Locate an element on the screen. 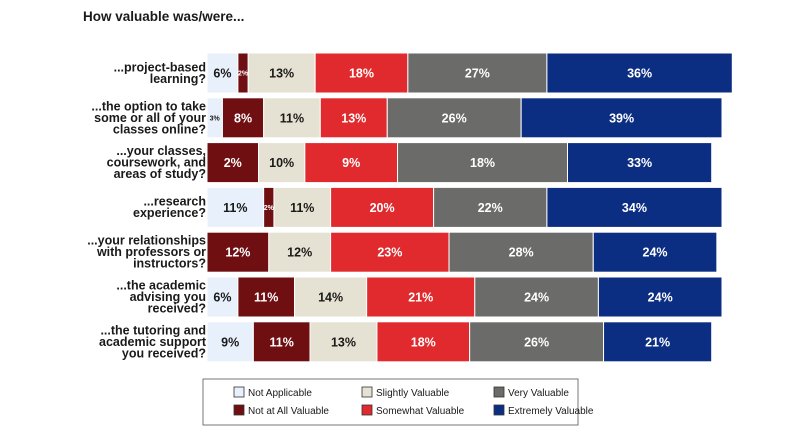 This screenshot has width=791, height=432. category-label-line: you received? is located at coordinates (164, 353).